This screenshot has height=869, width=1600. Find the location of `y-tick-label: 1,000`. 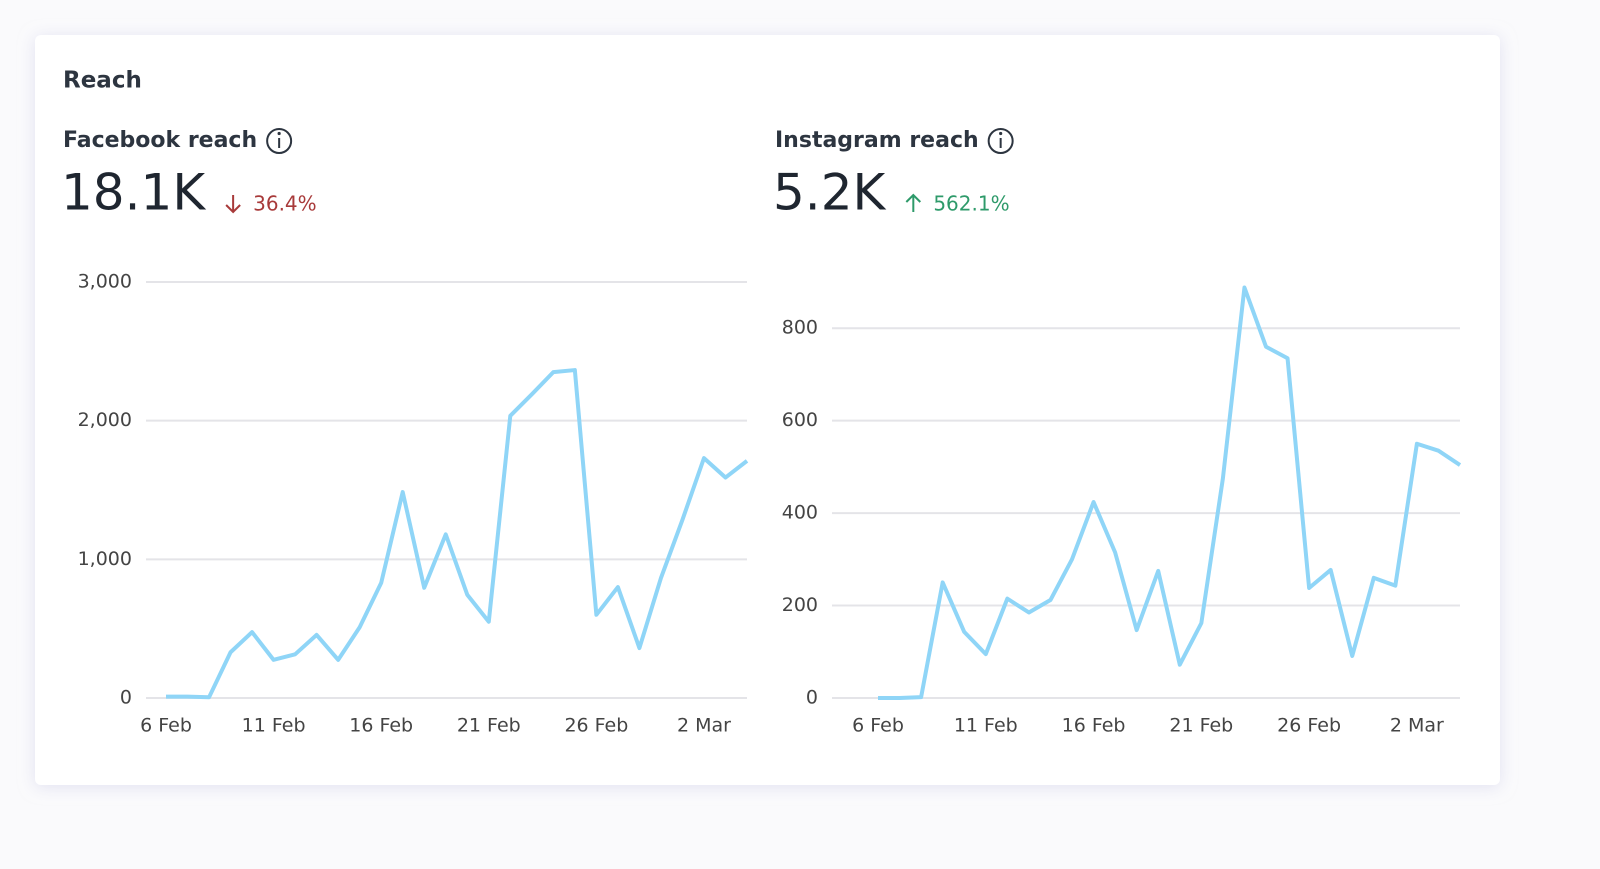

y-tick-label: 1,000 is located at coordinates (105, 559).